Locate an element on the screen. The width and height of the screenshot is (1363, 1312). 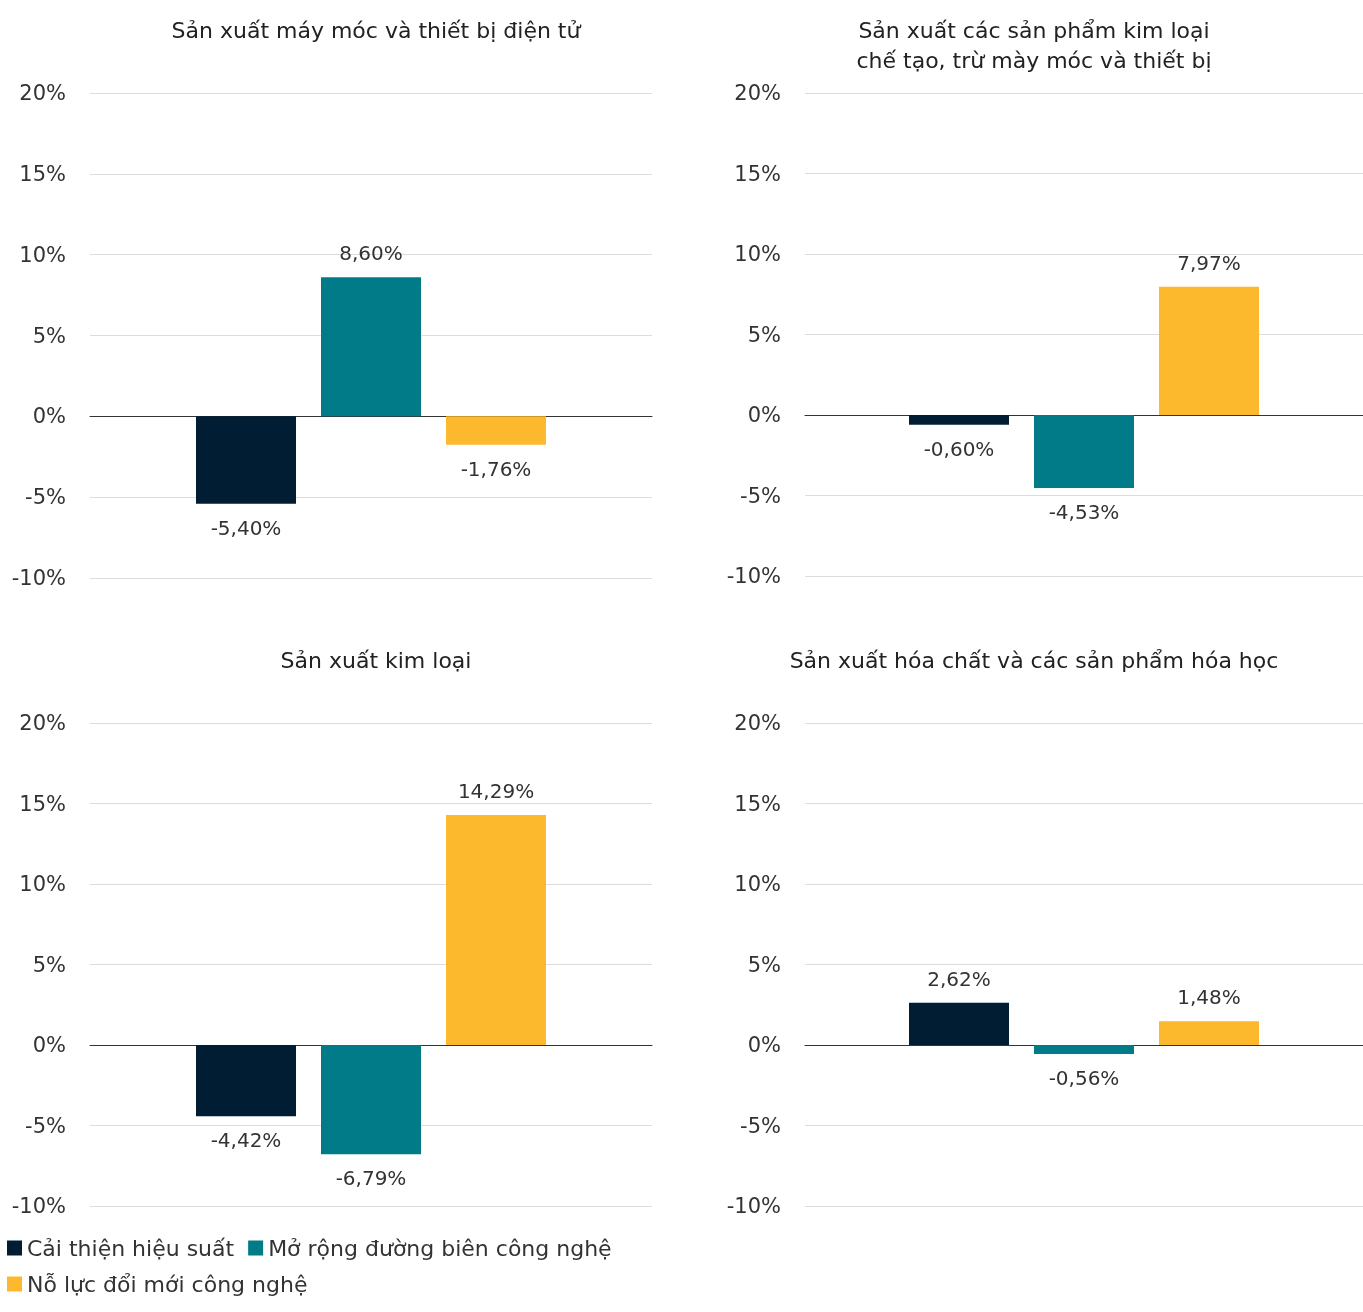
data-label: -0,56% is located at coordinates (1084, 1078).